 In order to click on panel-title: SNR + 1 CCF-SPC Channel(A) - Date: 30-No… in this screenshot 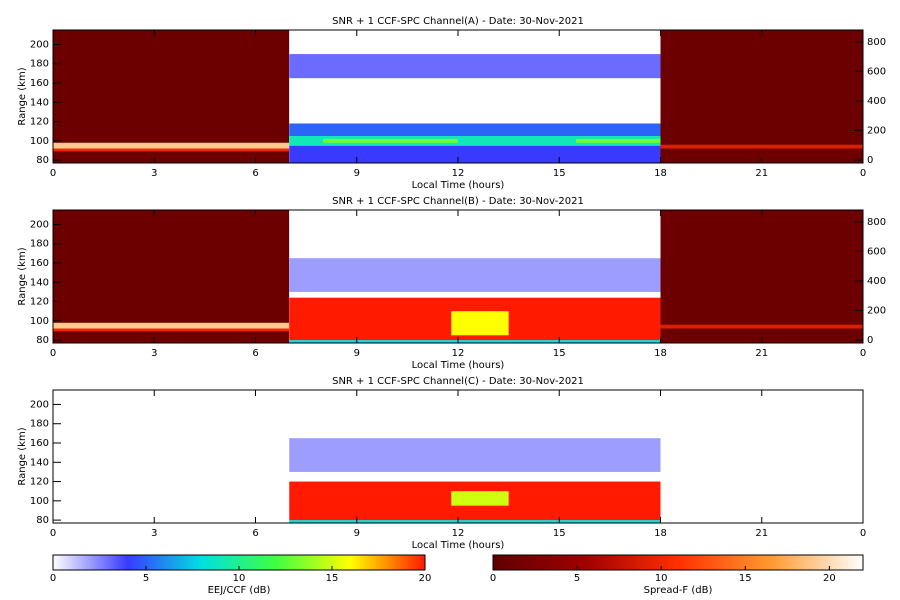, I will do `click(458, 21)`.